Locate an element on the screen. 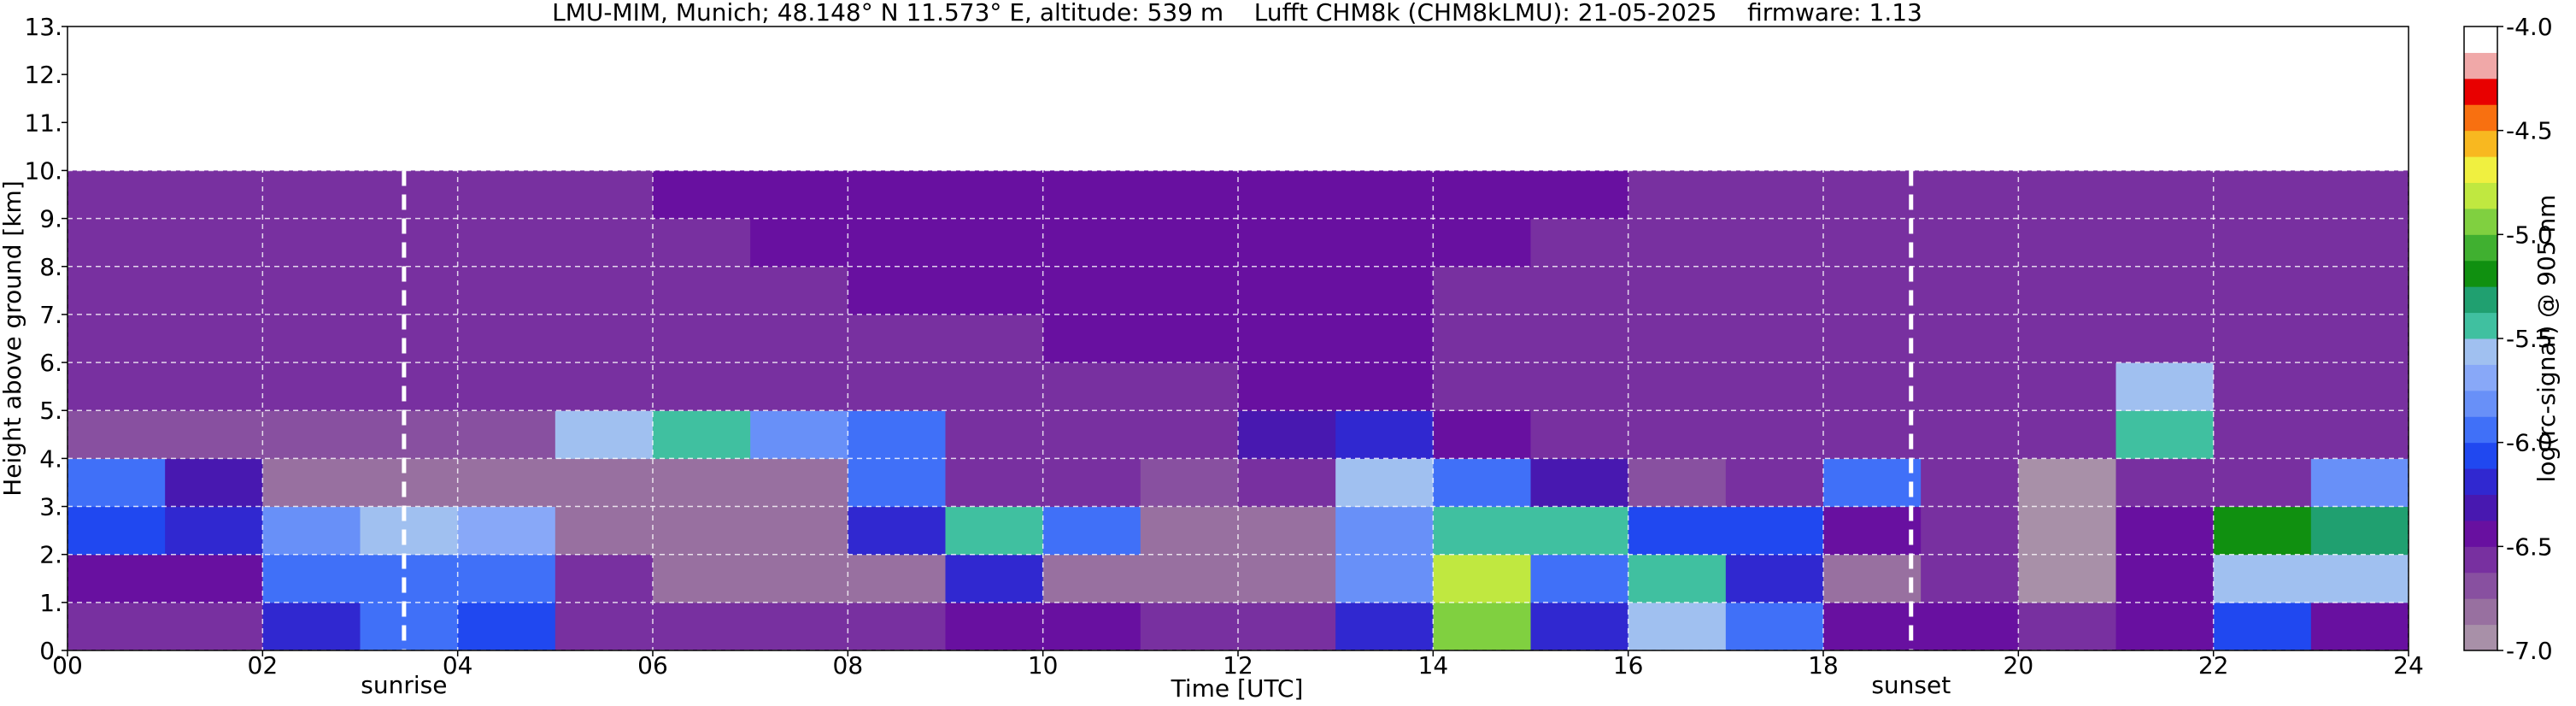 This screenshot has width=2576, height=706. y-tick-label: 8. is located at coordinates (50, 267).